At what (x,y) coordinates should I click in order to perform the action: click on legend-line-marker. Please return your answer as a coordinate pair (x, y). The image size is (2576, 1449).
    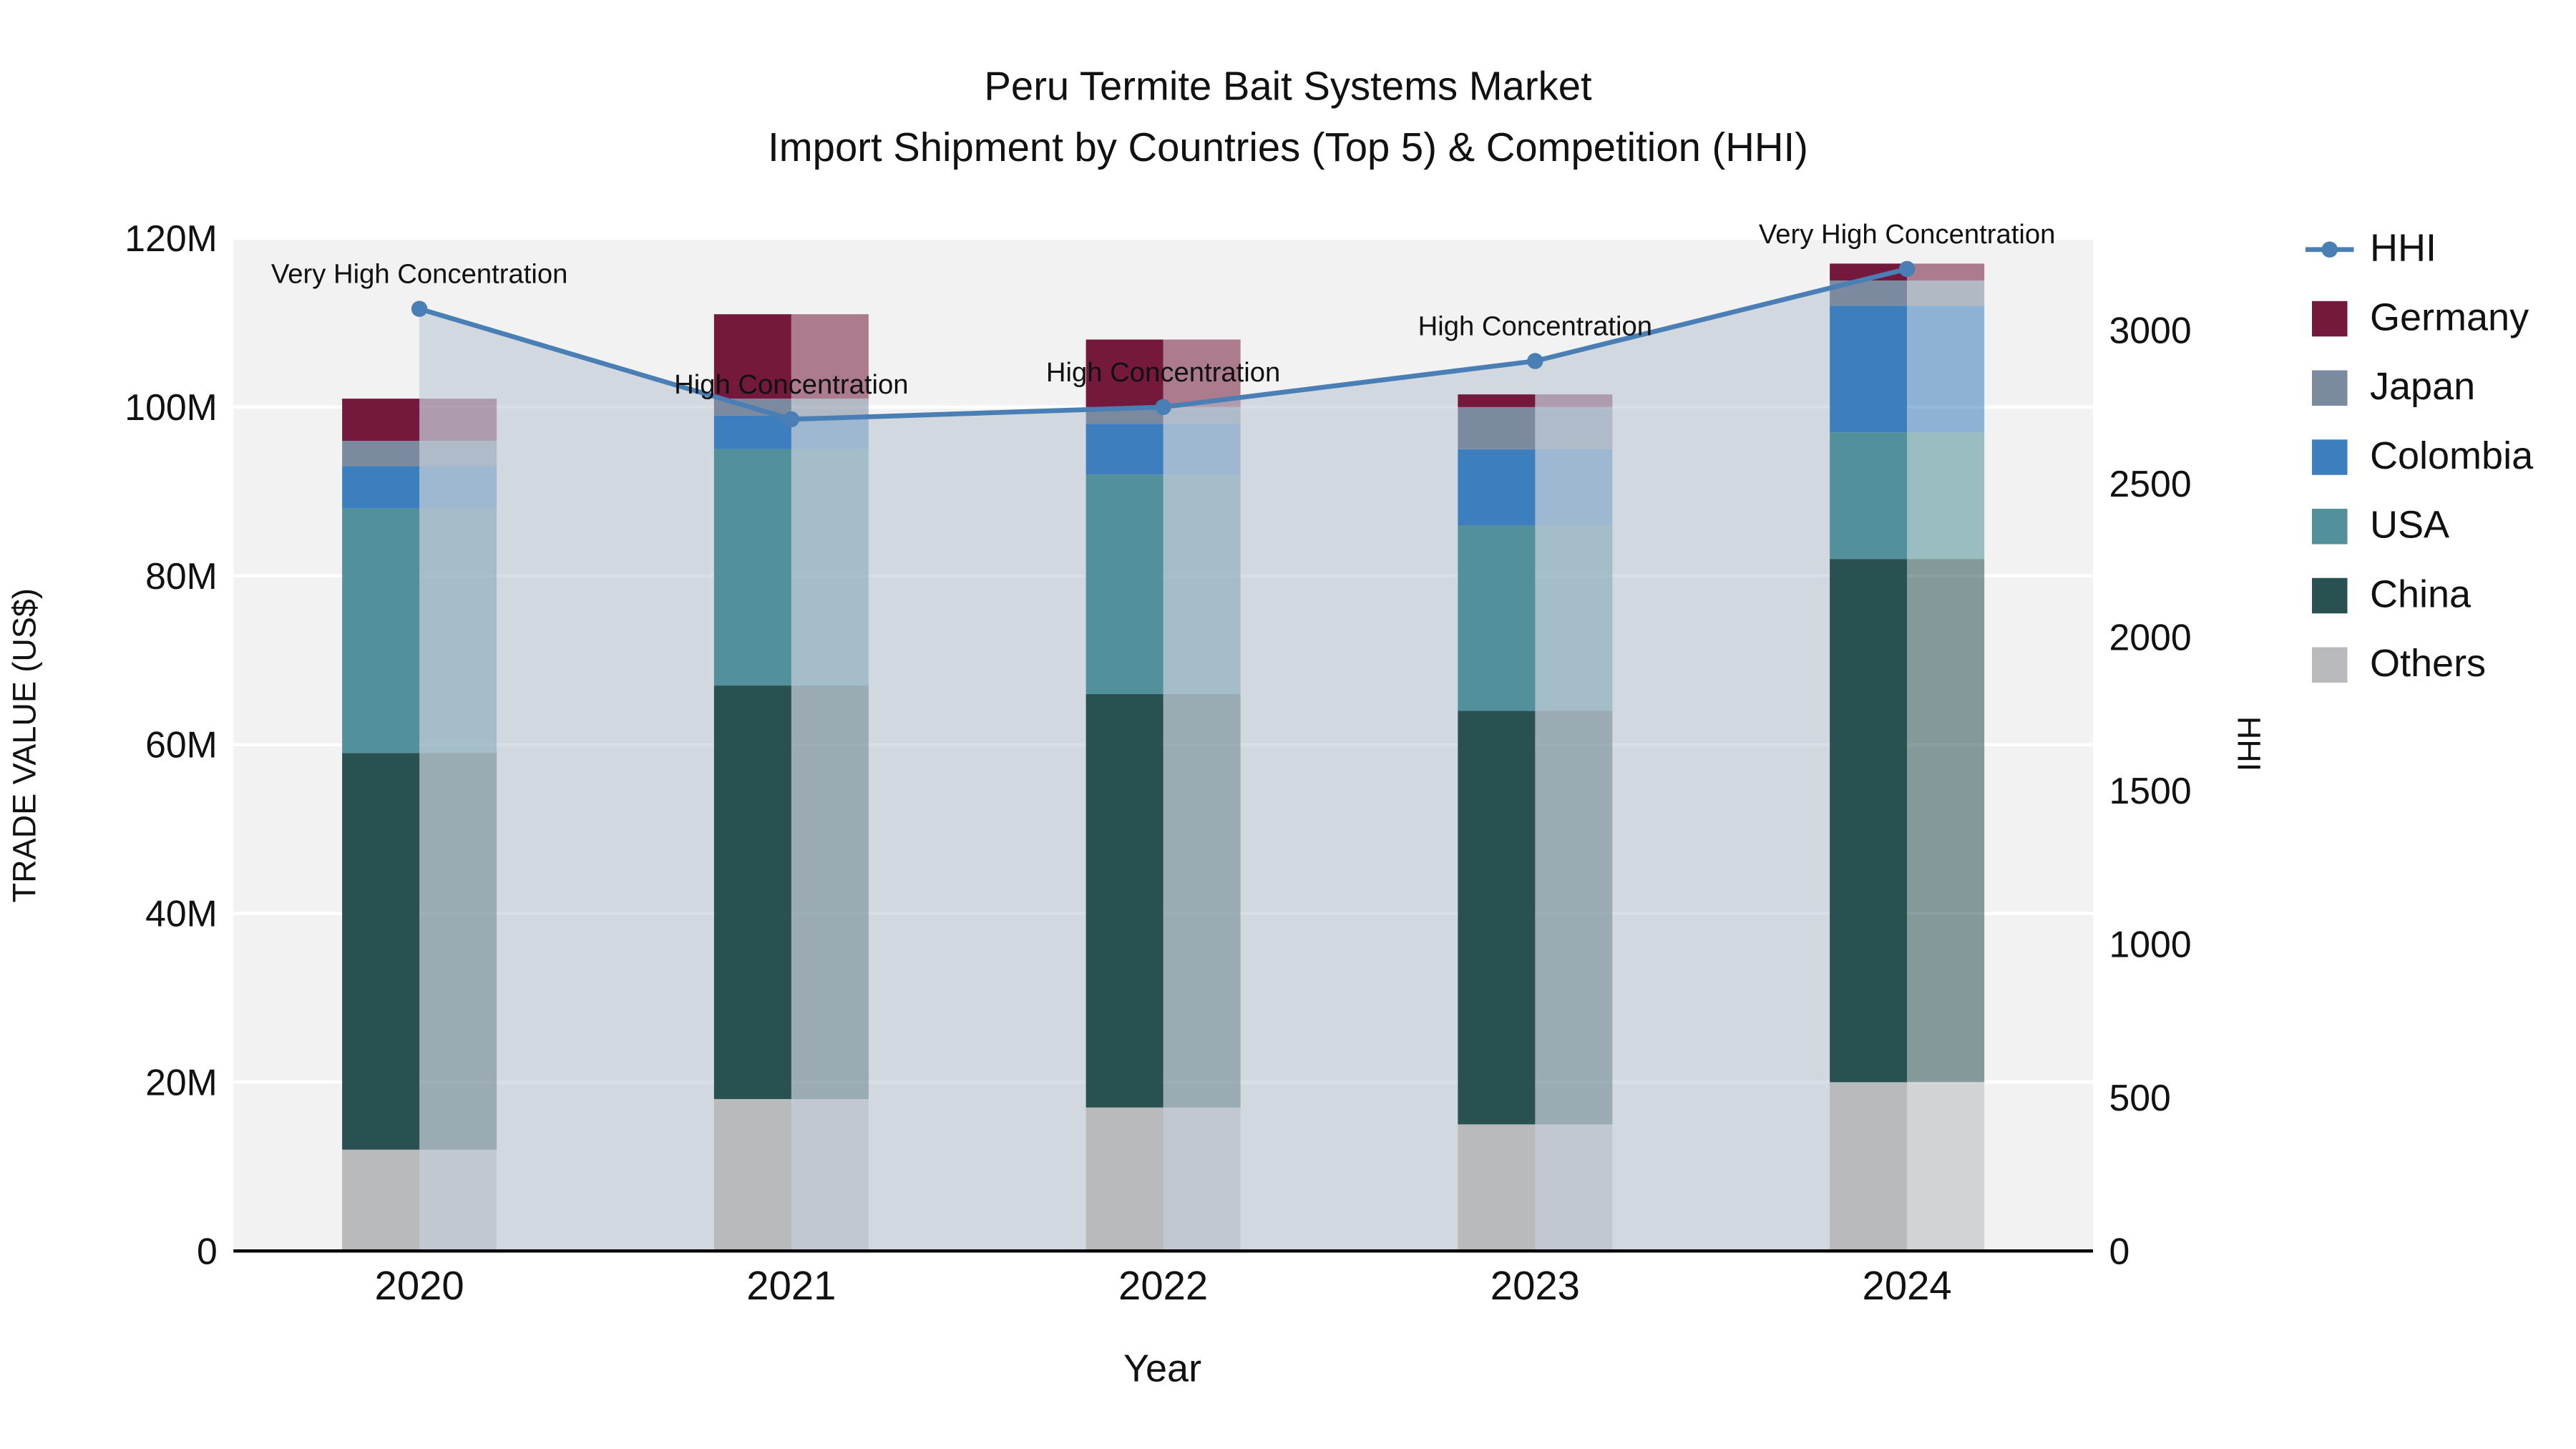
    Looking at the image, I should click on (2329, 249).